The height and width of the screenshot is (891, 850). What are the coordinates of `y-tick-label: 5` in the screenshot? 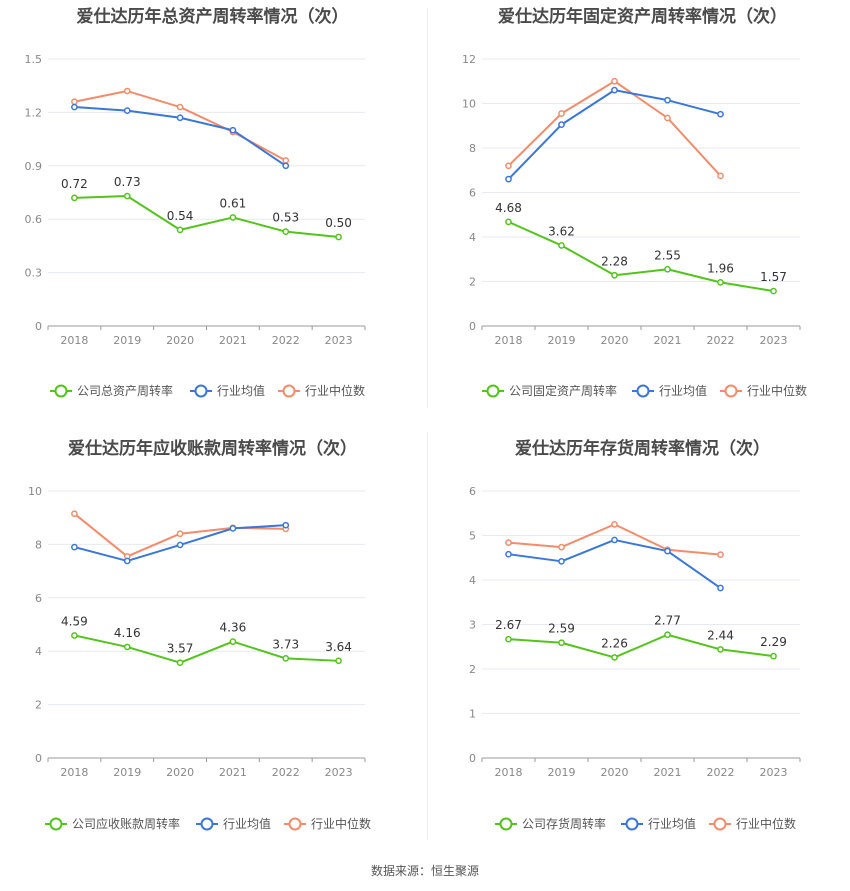 It's located at (472, 536).